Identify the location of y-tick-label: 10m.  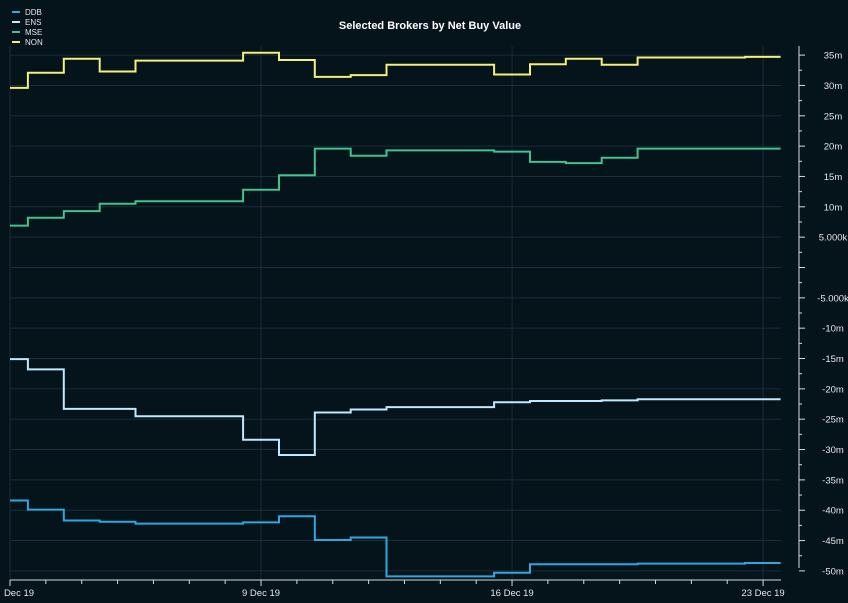
(833, 207).